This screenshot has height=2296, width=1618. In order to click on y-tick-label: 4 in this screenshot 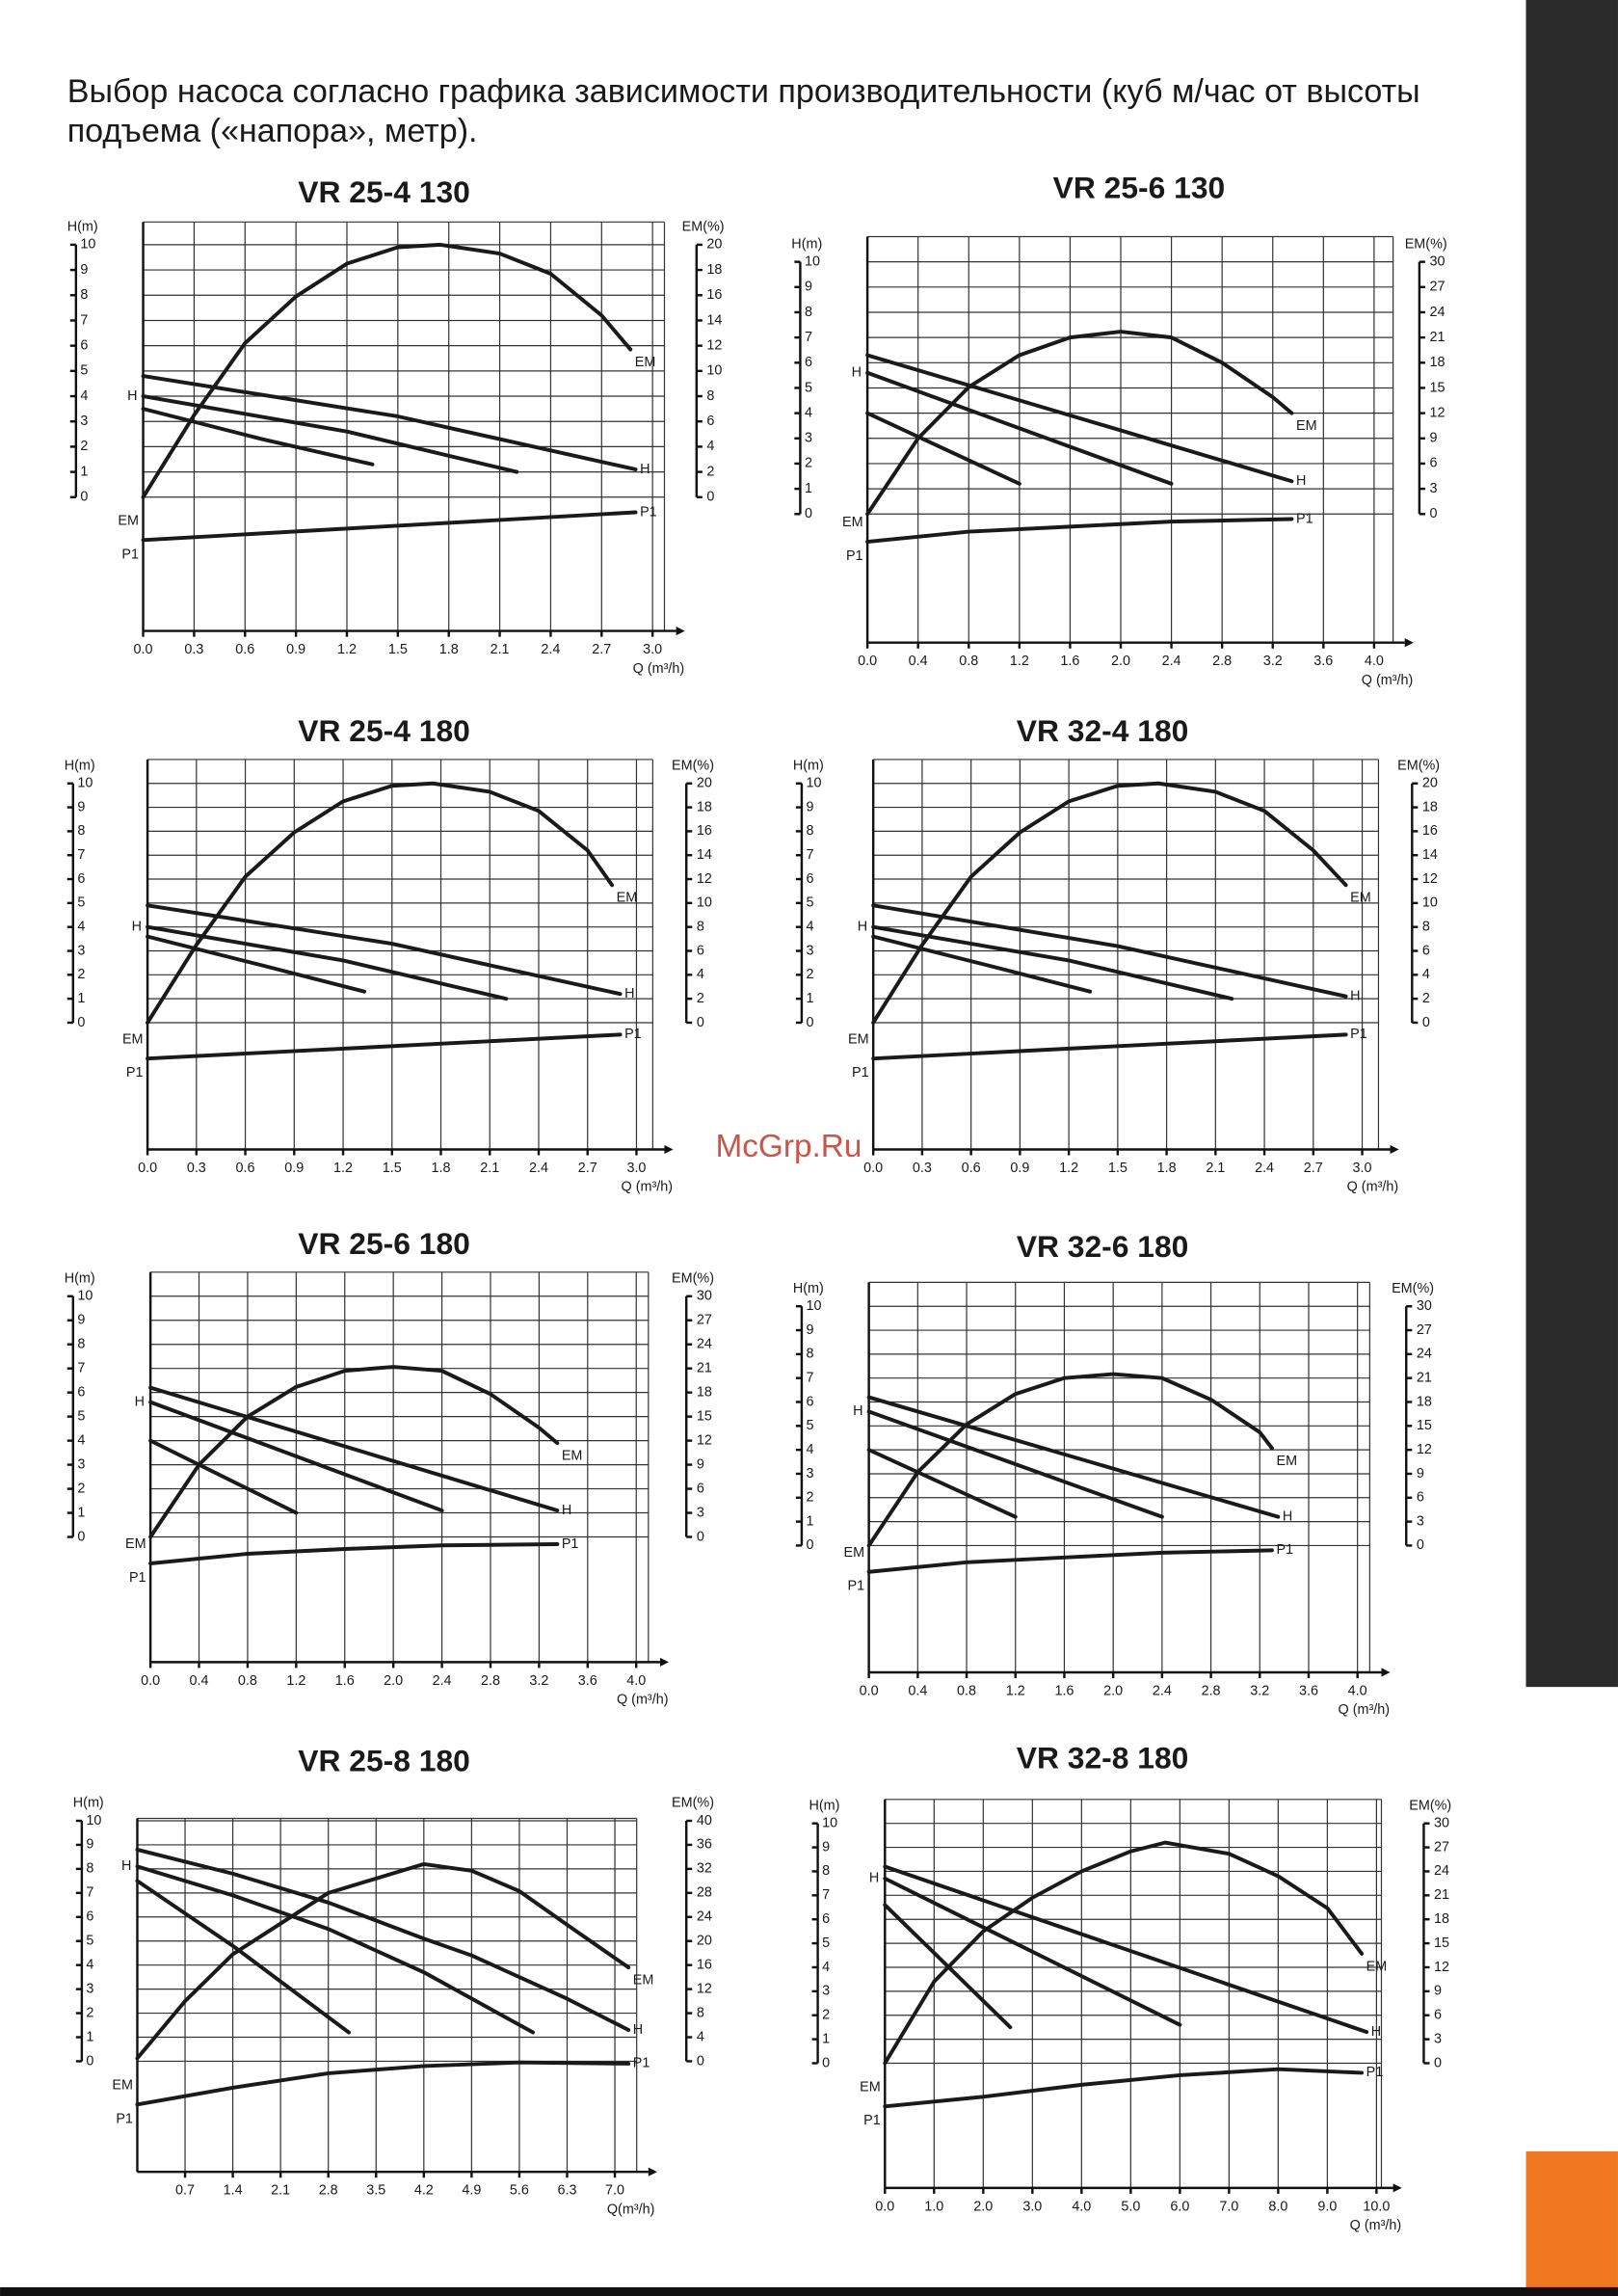, I will do `click(826, 1967)`.